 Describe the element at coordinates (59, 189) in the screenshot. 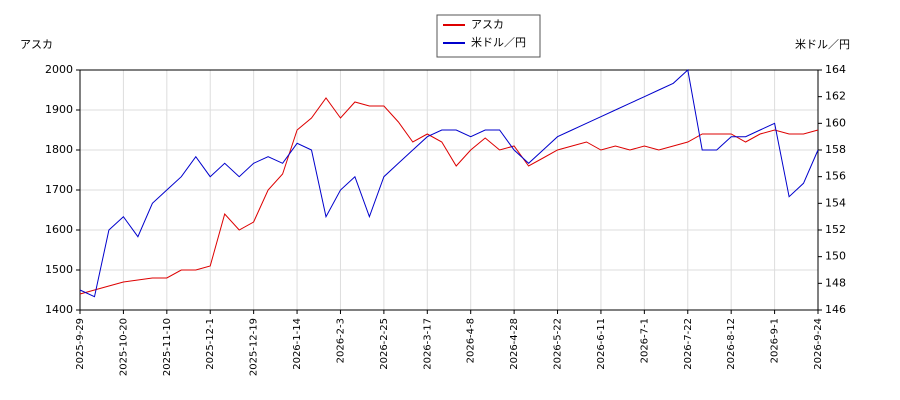

I see `y-tick-label: 1700` at that location.